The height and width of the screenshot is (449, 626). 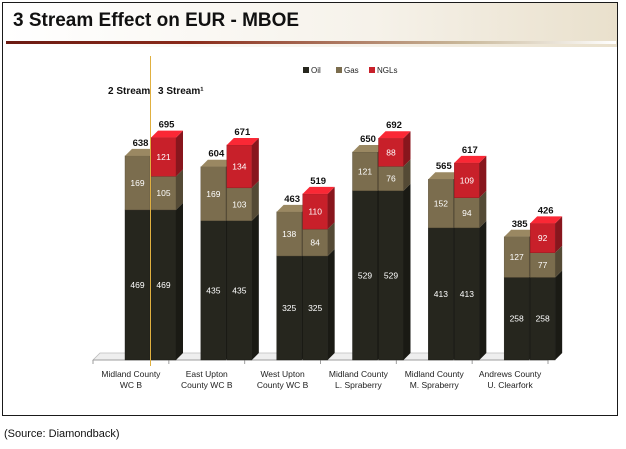 What do you see at coordinates (391, 152) in the screenshot?
I see `bar-value-label-ngl: 88` at bounding box center [391, 152].